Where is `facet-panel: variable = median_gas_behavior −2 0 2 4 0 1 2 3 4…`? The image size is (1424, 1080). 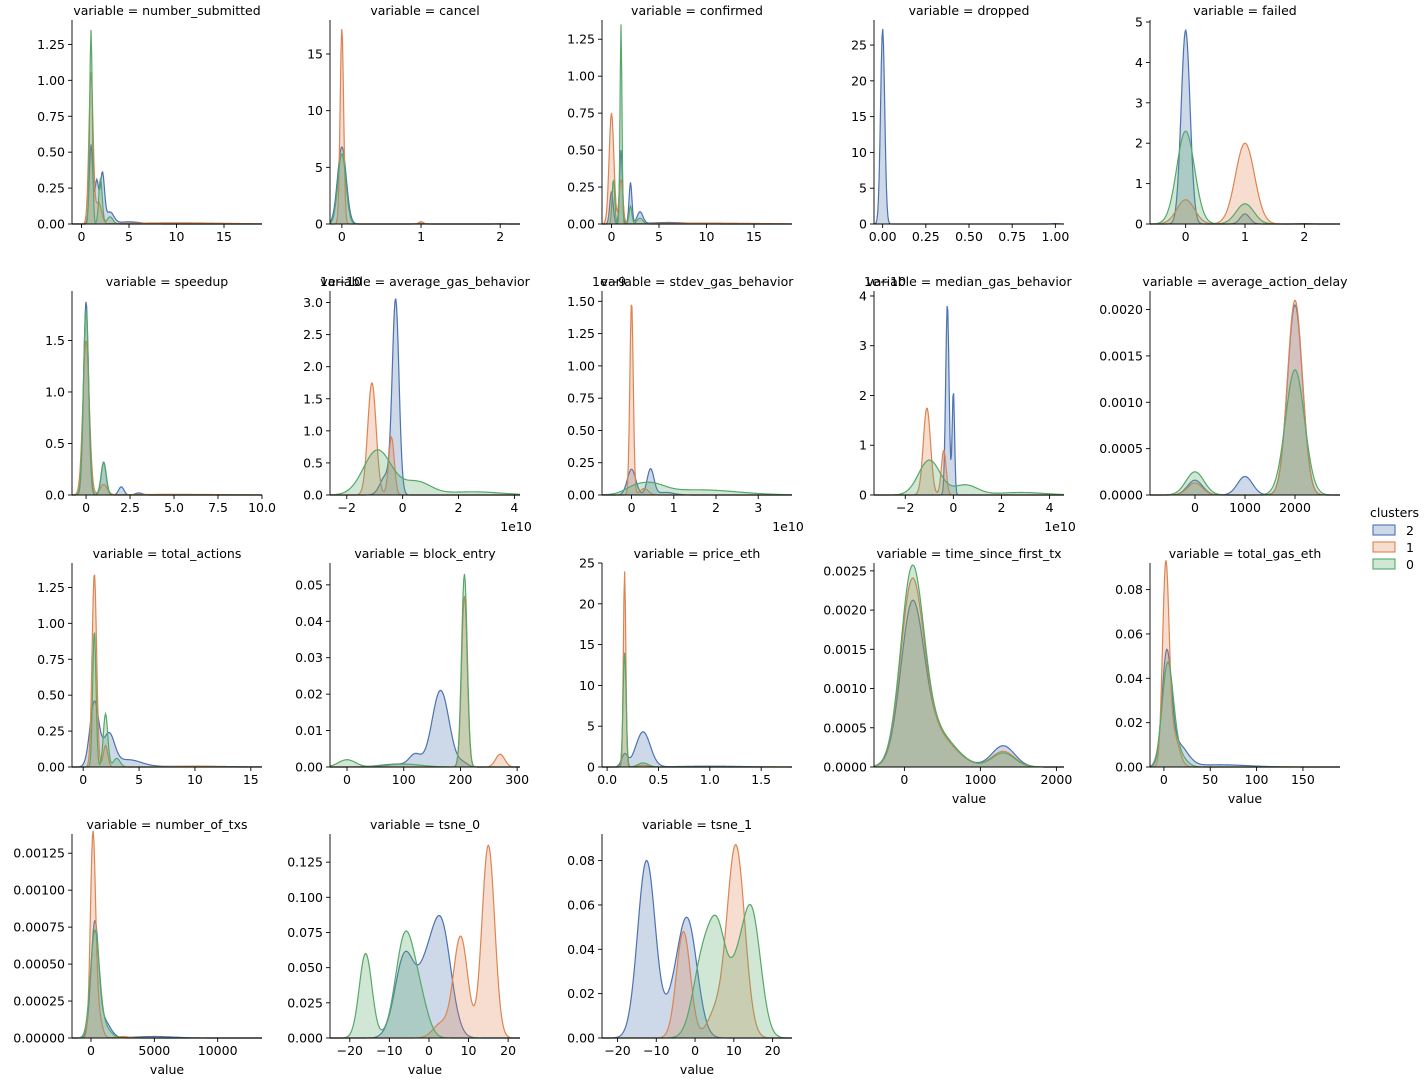
facet-panel: variable = median_gas_behavior −2 0 2 4 0 1 2 3 4… is located at coordinates (967, 404).